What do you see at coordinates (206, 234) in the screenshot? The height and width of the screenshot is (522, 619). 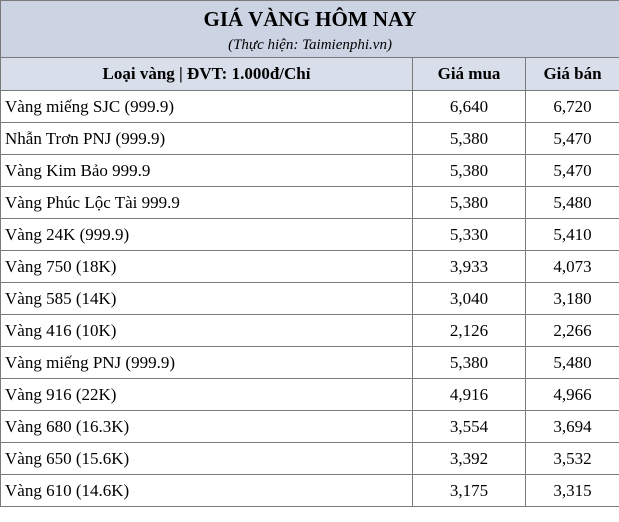 I see `gold-type: Vàng 24K (999.9)` at bounding box center [206, 234].